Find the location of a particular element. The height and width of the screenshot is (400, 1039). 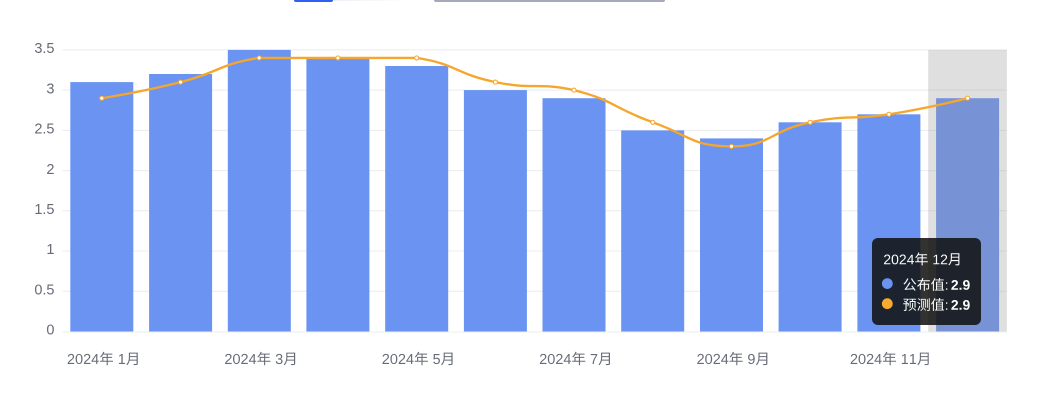

svg-text: 1.5 is located at coordinates (44, 210).